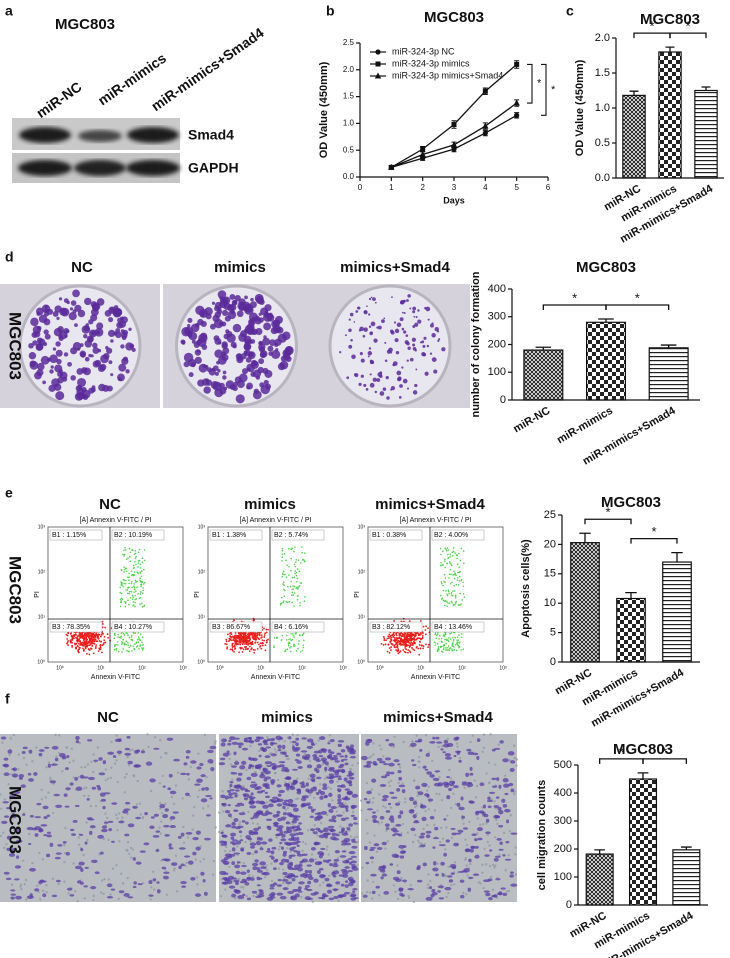 This screenshot has height=958, width=730. I want to click on marker, so click(516, 102).